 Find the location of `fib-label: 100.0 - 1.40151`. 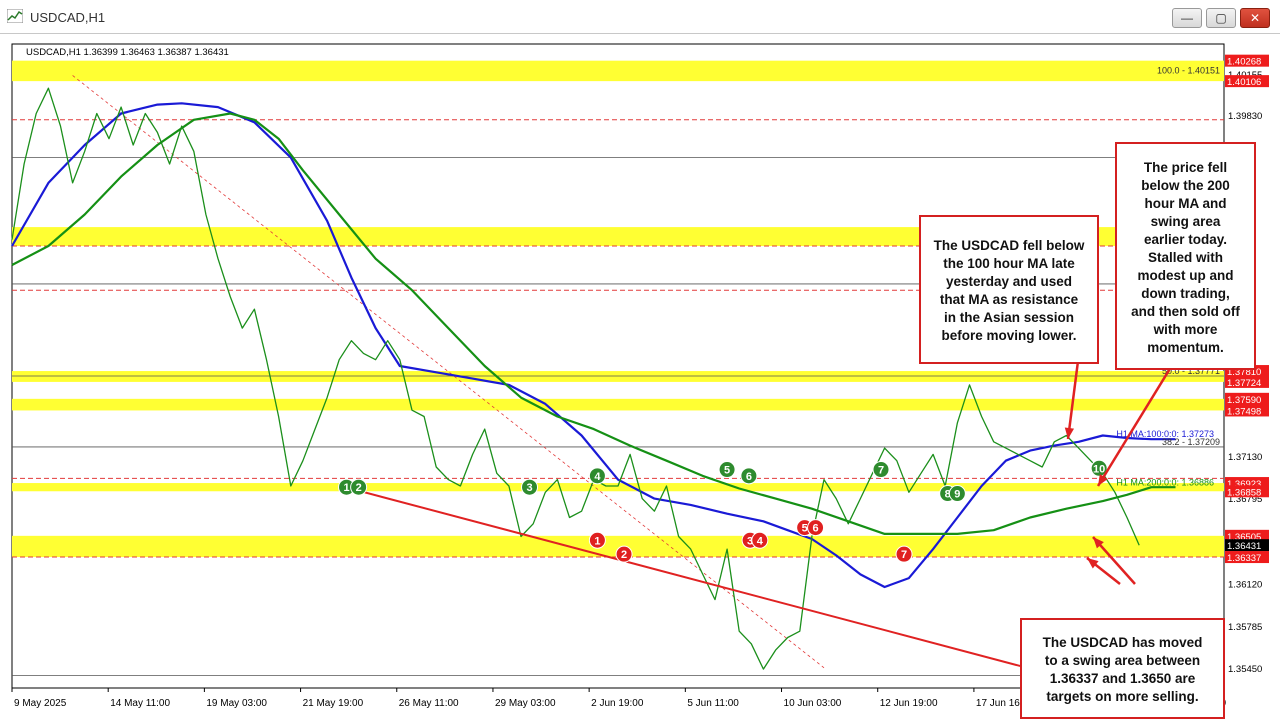

fib-label: 100.0 - 1.40151 is located at coordinates (1188, 70).